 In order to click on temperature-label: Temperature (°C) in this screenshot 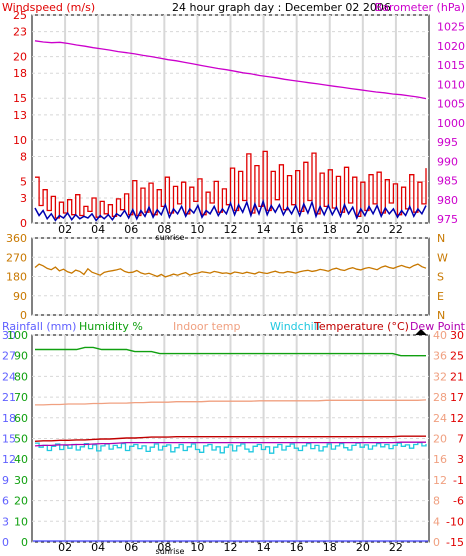, I will do `click(361, 326)`.